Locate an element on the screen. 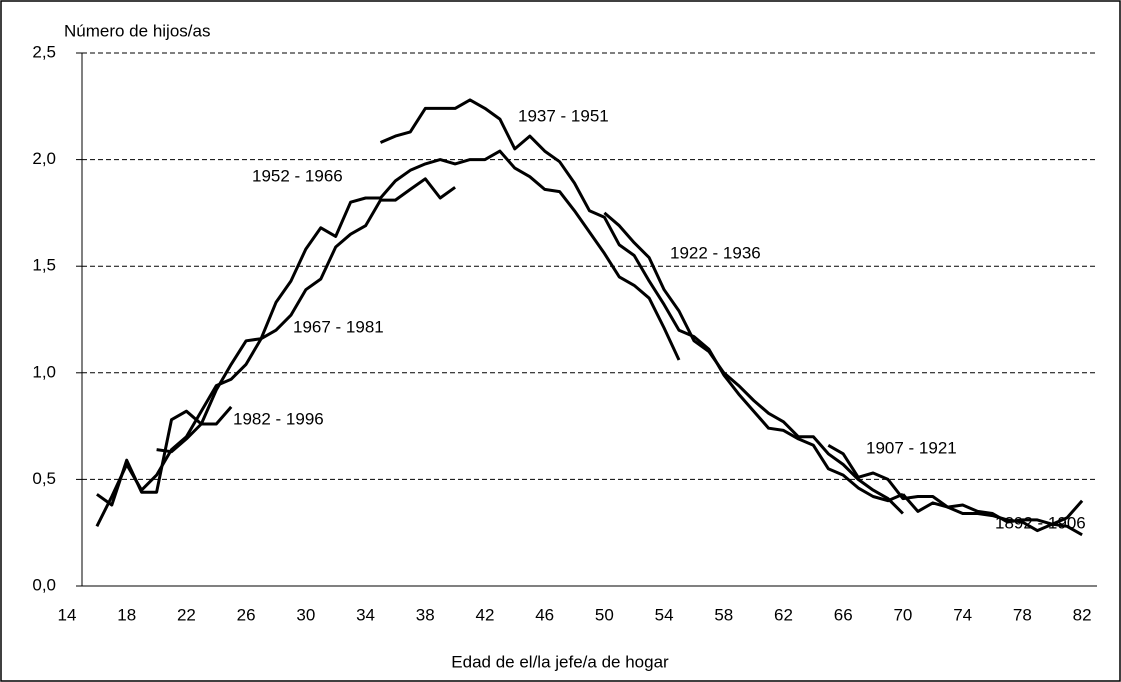  x-tick-label: 78 is located at coordinates (1022, 614).